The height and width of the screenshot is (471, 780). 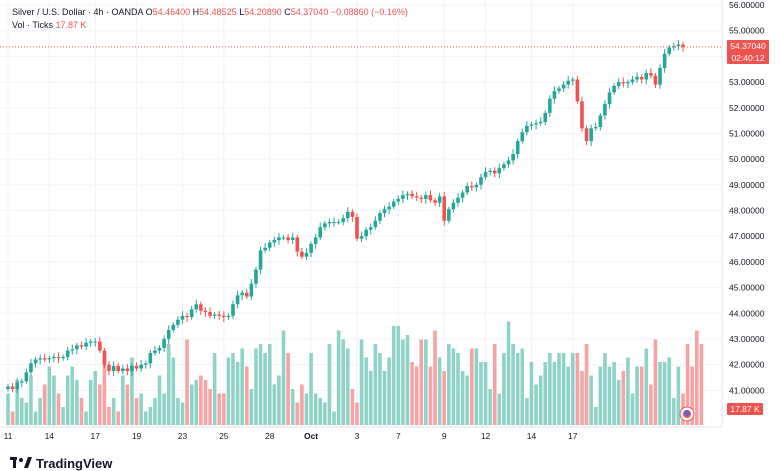 What do you see at coordinates (747, 185) in the screenshot?
I see `y-tick-label: 49.00000` at bounding box center [747, 185].